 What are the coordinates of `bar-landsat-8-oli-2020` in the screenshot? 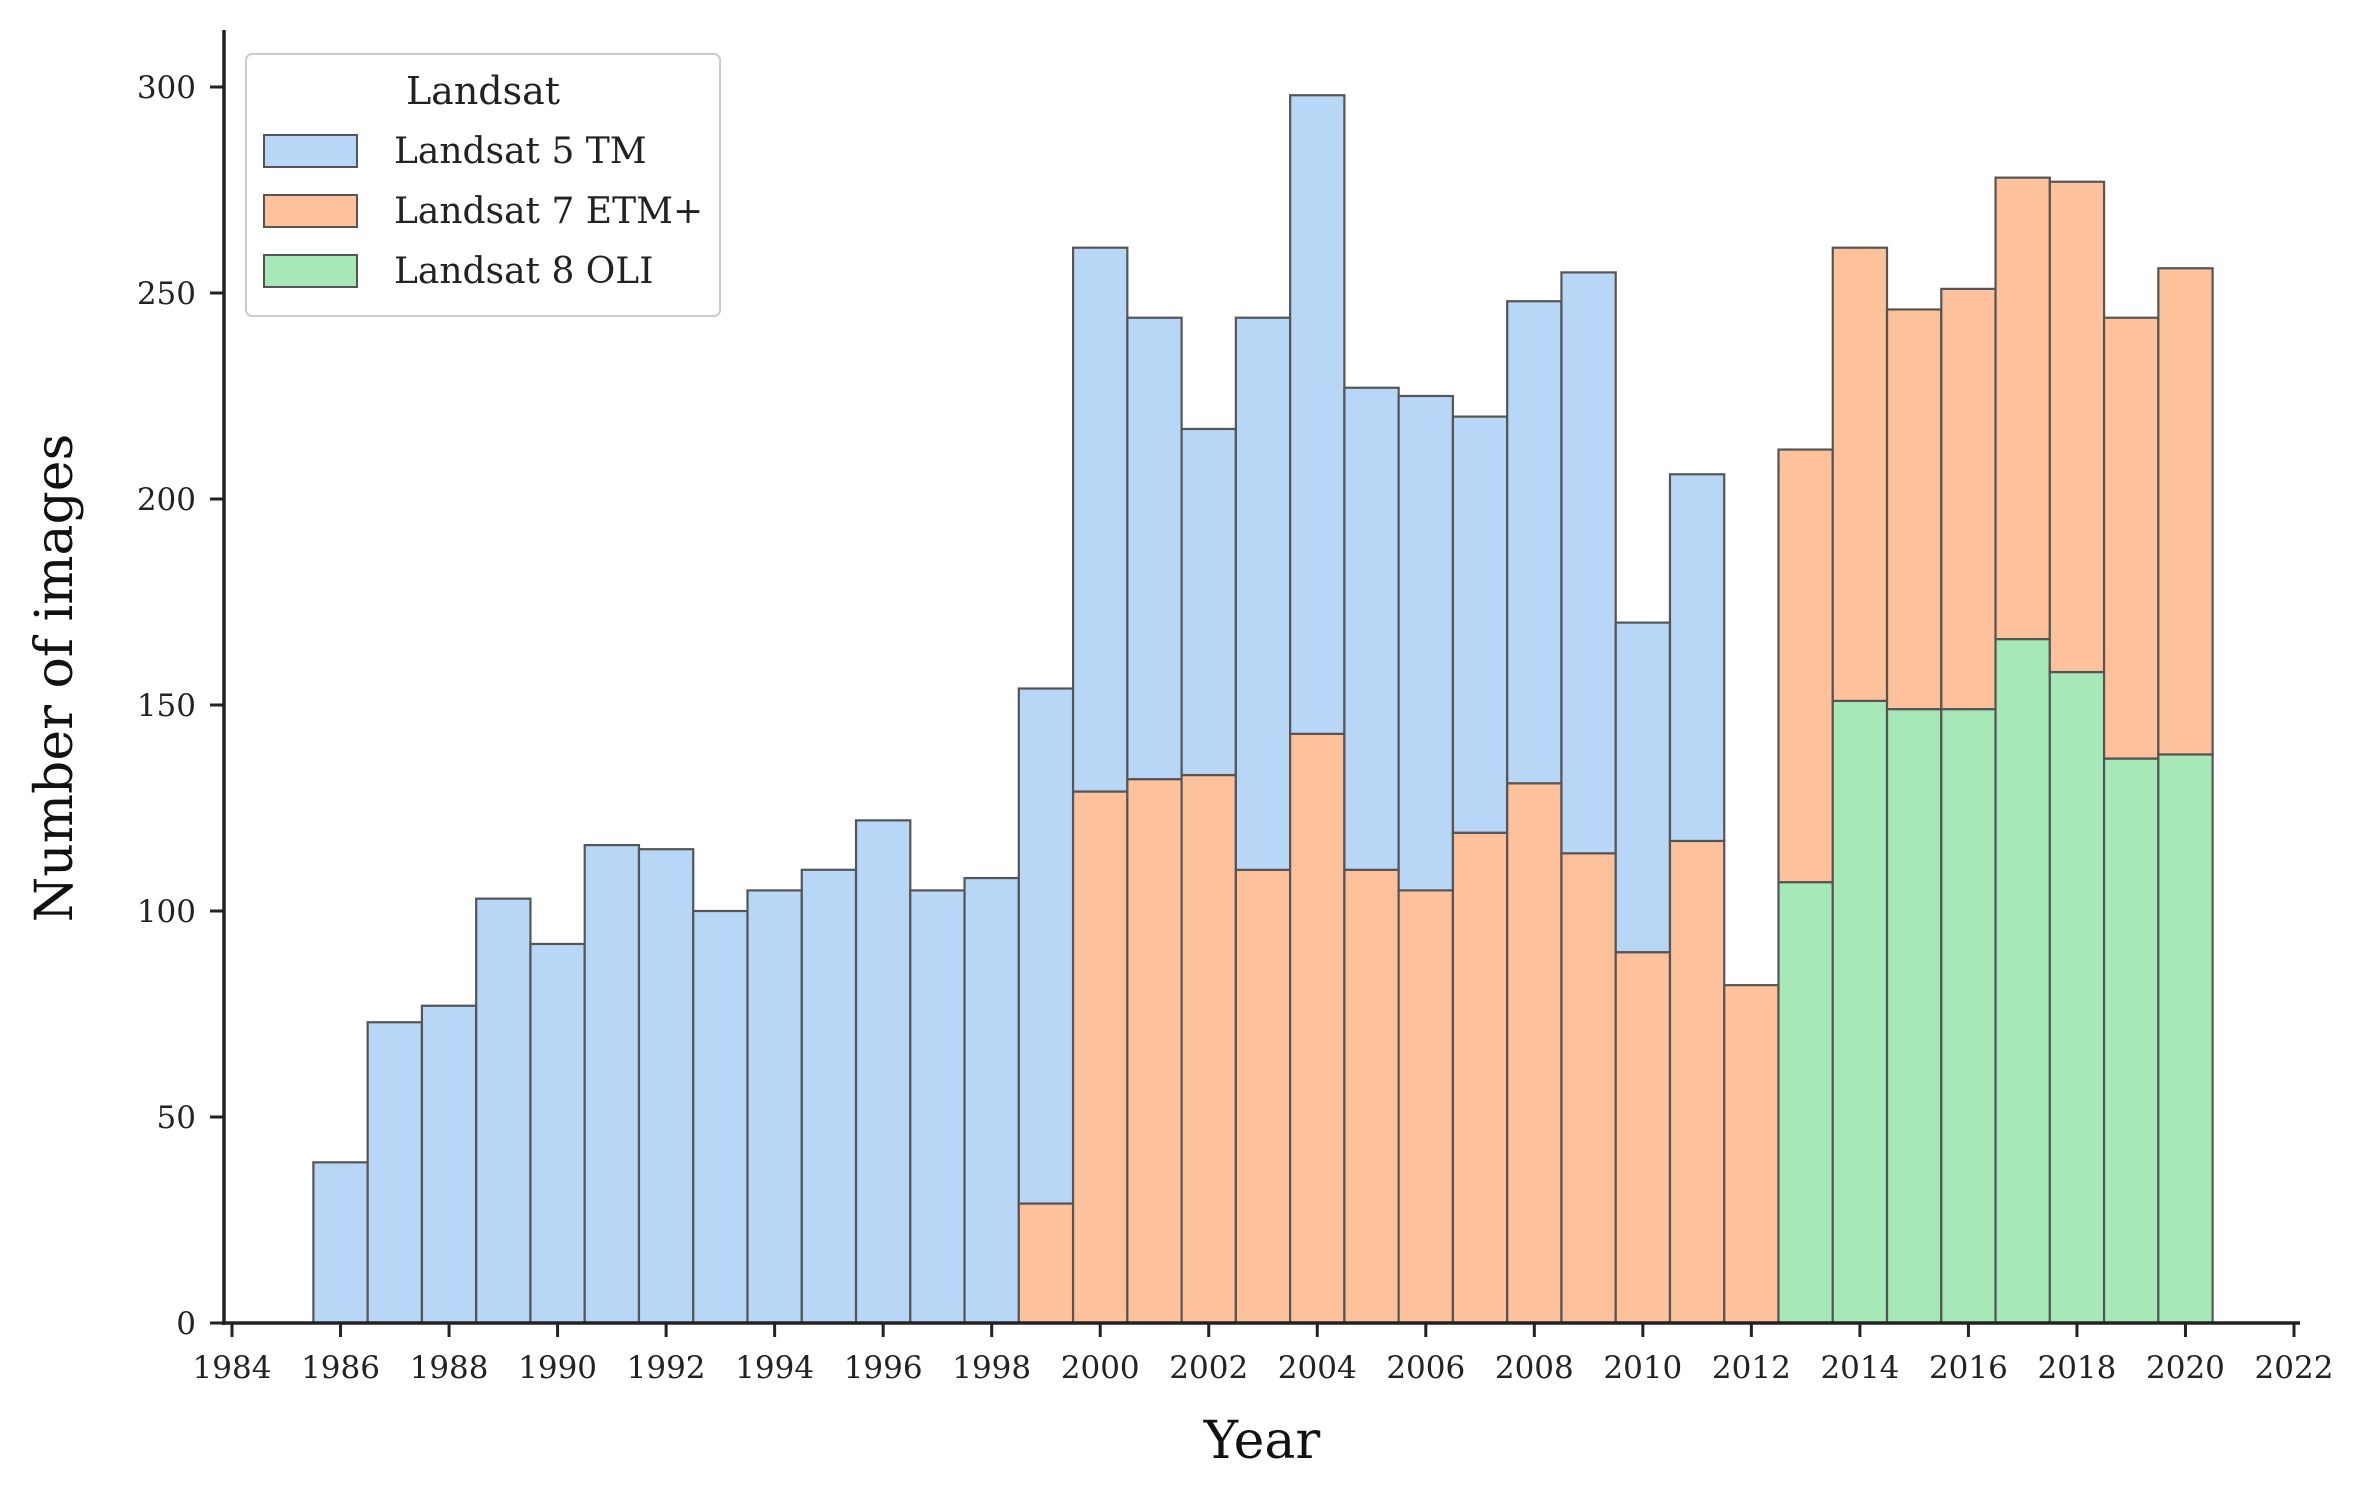 It's located at (2185, 1039).